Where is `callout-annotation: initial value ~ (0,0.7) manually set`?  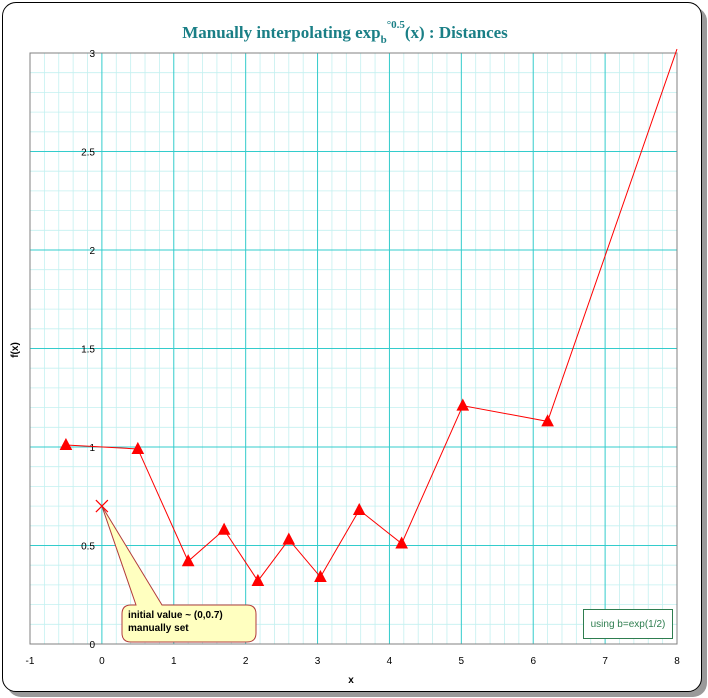 callout-annotation: initial value ~ (0,0.7) manually set is located at coordinates (175, 622).